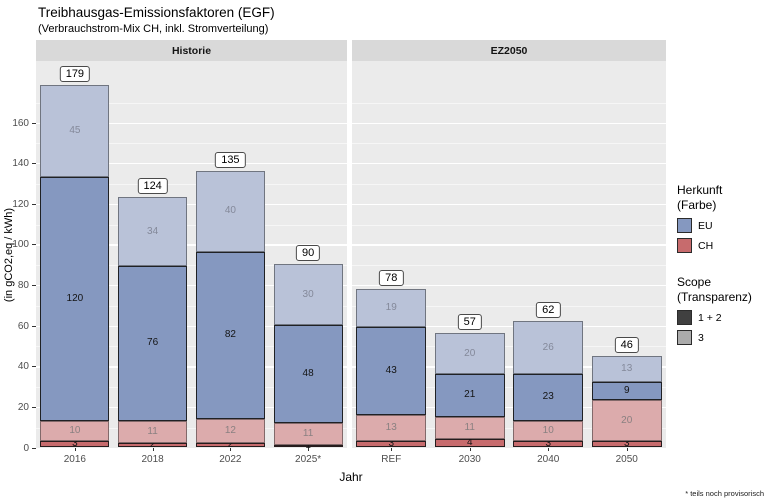 This screenshot has height=503, width=768. I want to click on bar-total-label: 78, so click(391, 278).